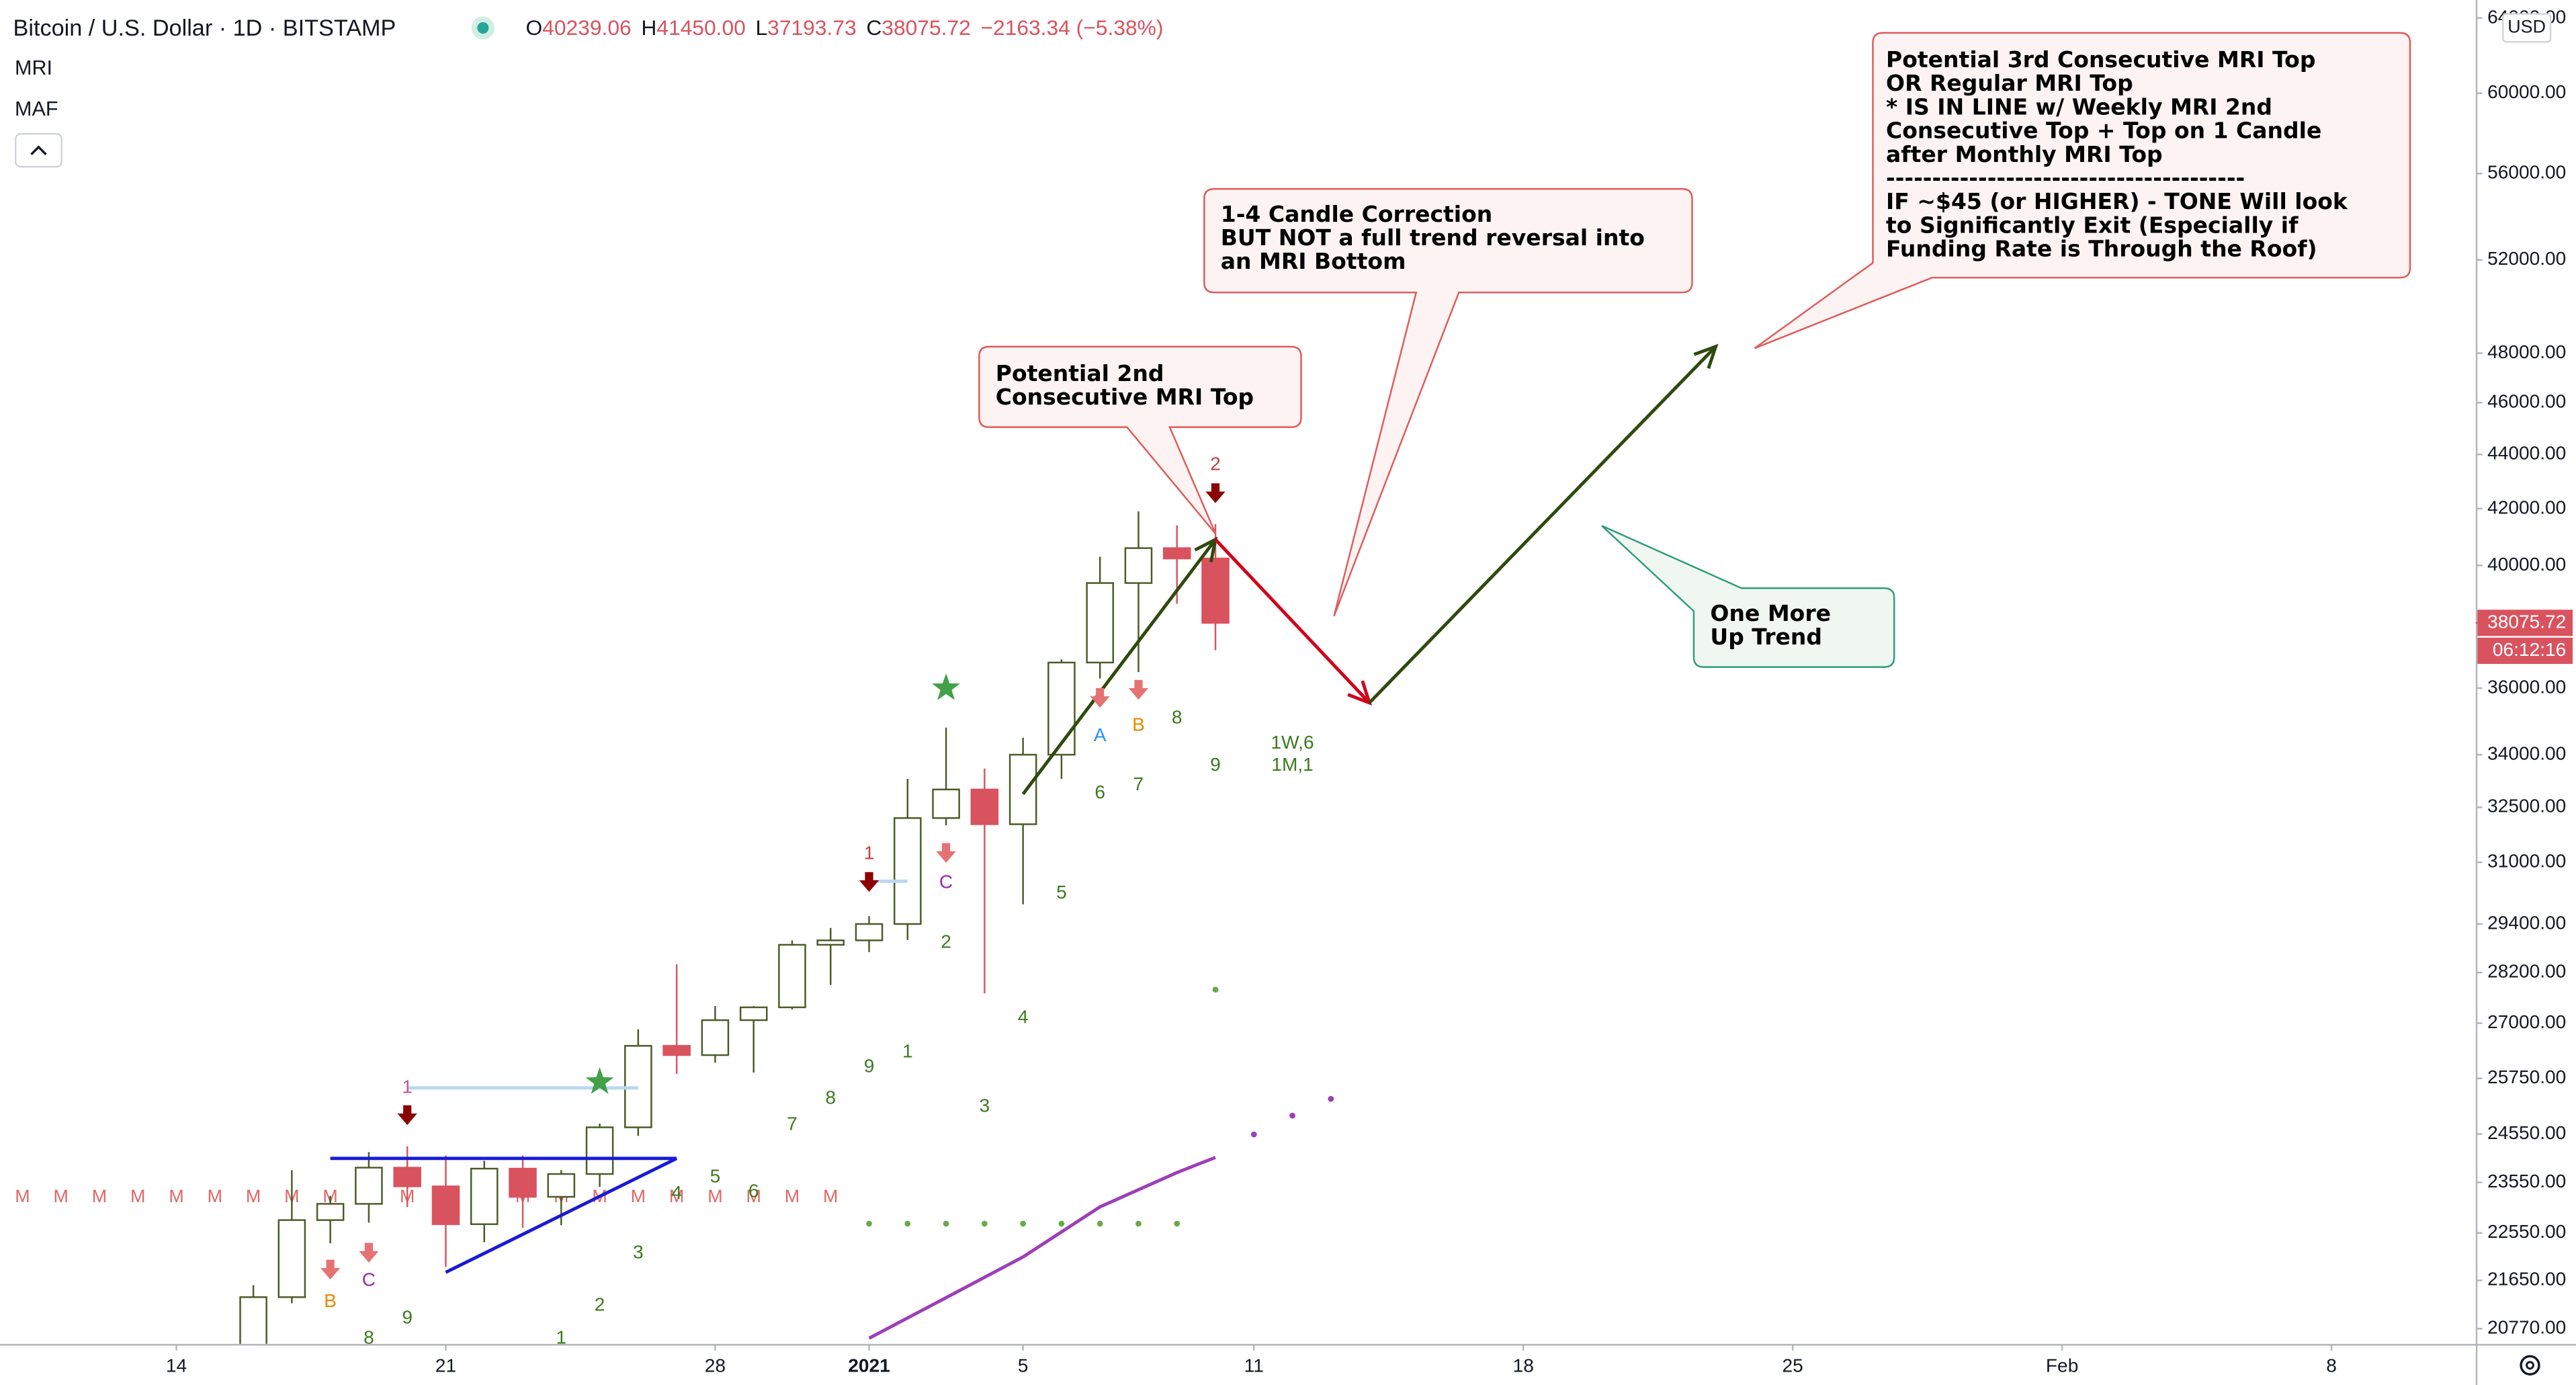  I want to click on callout-text: * IS IN LINE w/ Weekly MRI 2nd, so click(2079, 106).